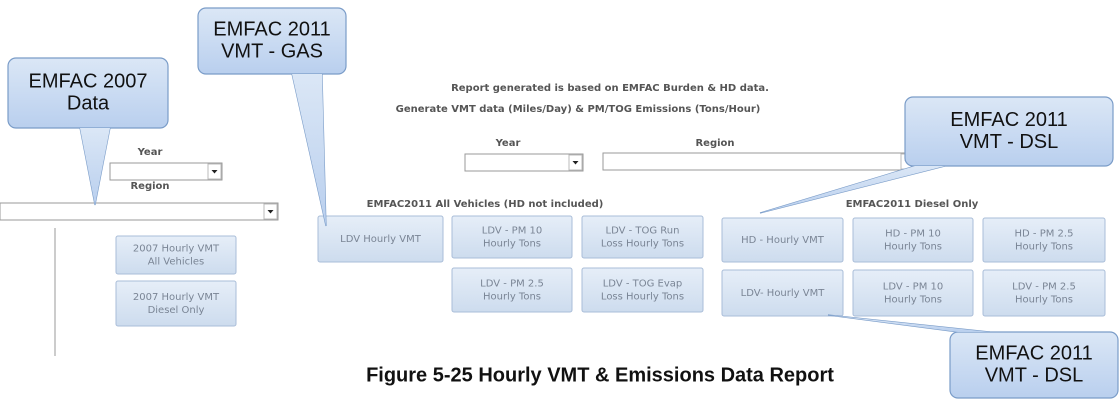 The image size is (1120, 405). Describe the element at coordinates (913, 234) in the screenshot. I see `button-label: HD - PM 10` at that location.